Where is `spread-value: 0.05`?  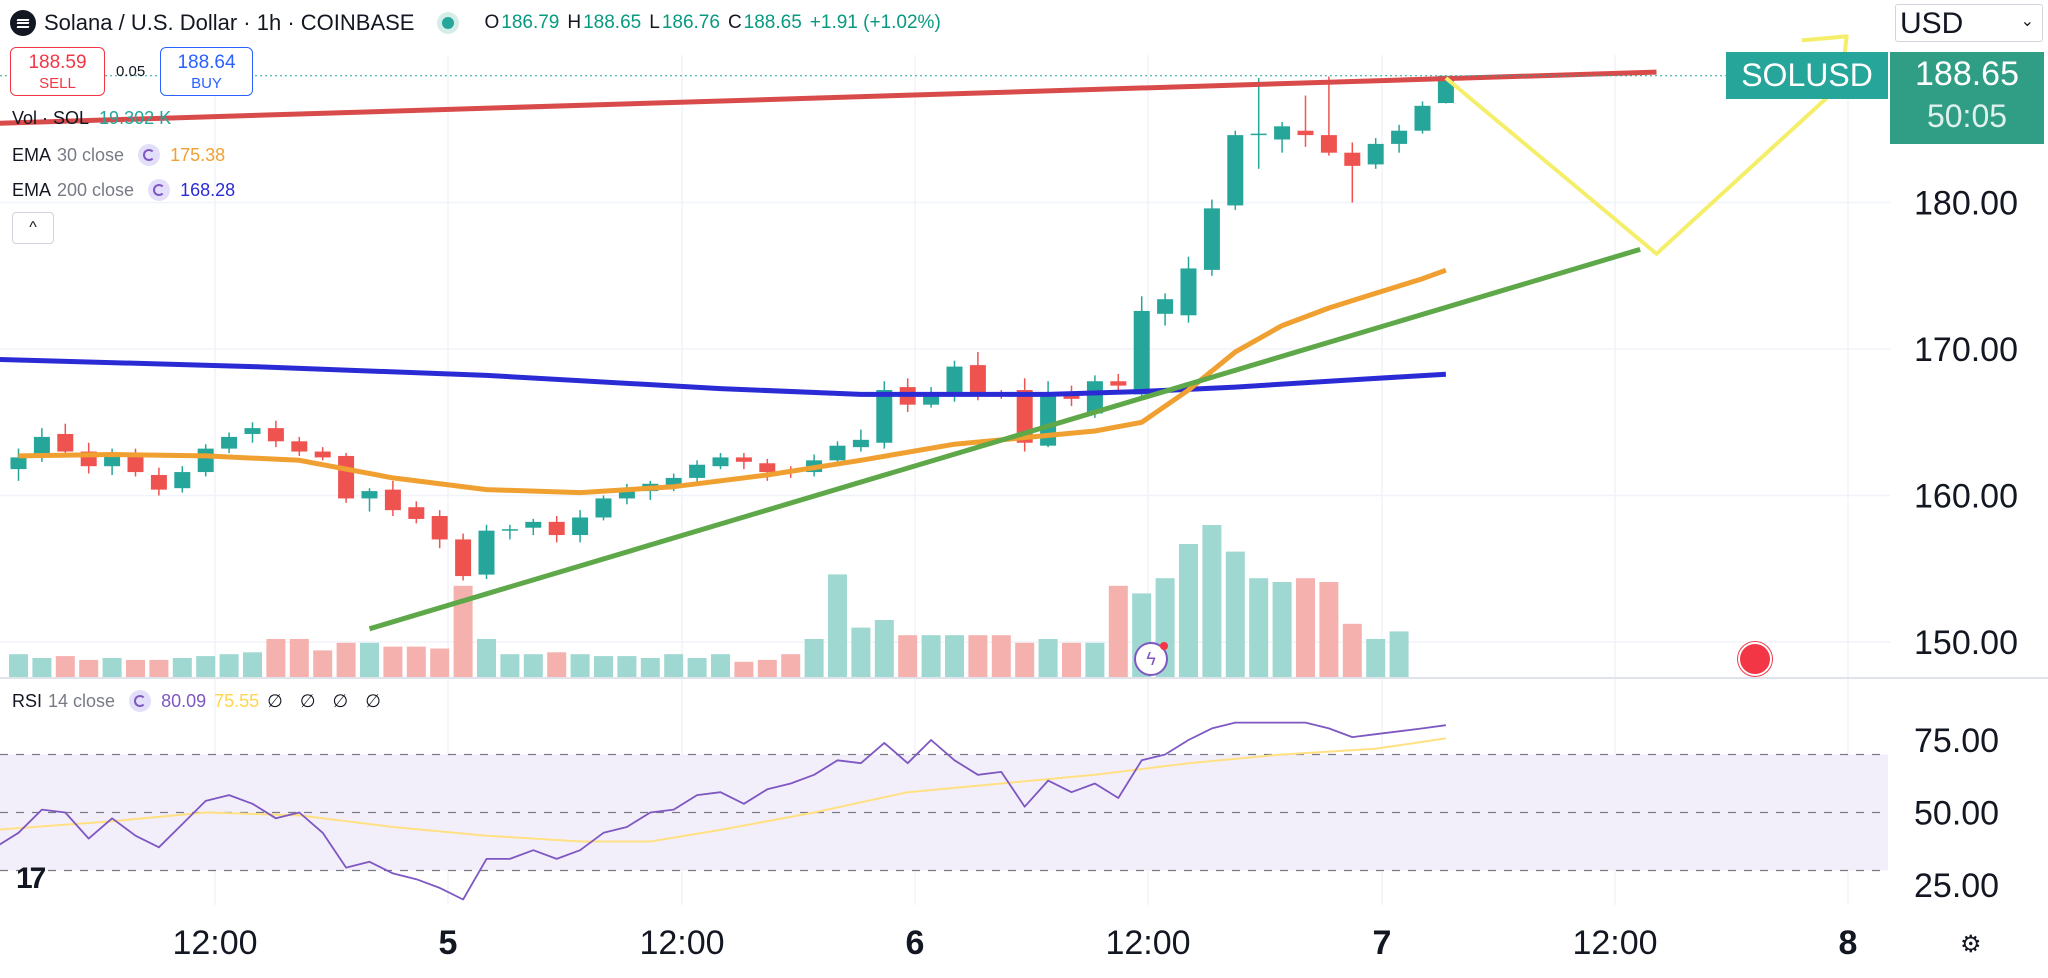 spread-value: 0.05 is located at coordinates (131, 71).